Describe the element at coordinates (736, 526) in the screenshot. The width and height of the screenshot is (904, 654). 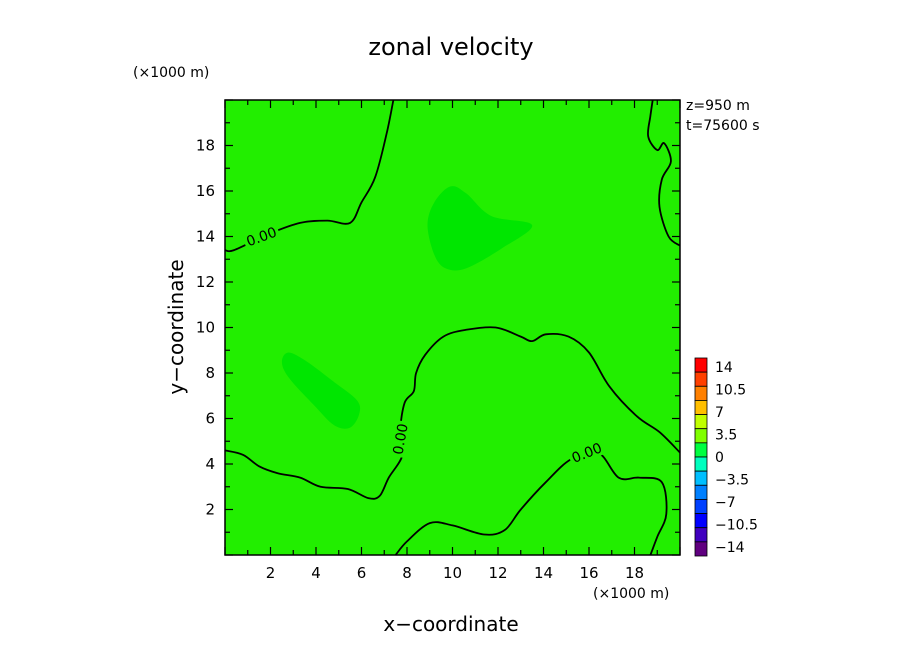
I see `colorbar-label: −10.5` at that location.